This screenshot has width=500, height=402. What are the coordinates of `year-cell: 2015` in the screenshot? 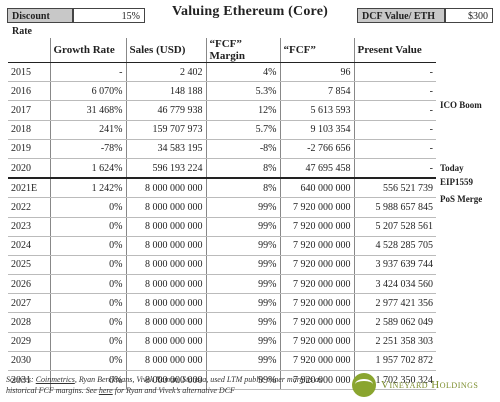 It's located at (29, 72).